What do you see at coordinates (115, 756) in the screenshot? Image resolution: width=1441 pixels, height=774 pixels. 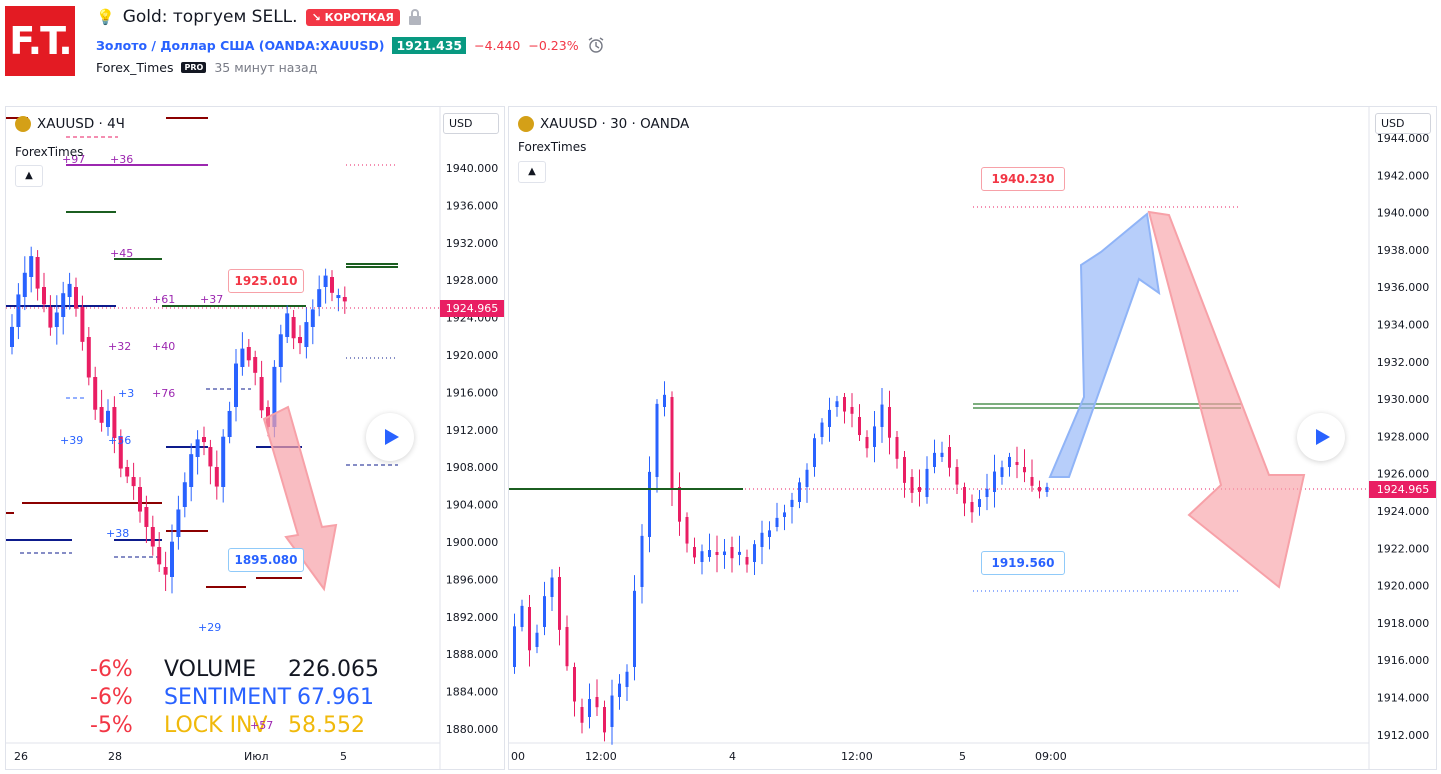 I see `left-time-tick: 28` at bounding box center [115, 756].